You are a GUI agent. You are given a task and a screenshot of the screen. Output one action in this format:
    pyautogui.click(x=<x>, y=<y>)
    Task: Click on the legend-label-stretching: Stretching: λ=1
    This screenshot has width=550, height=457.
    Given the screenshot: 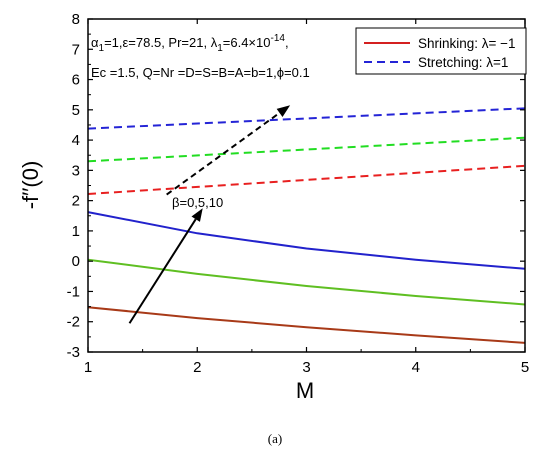 What is the action you would take?
    pyautogui.click(x=463, y=62)
    